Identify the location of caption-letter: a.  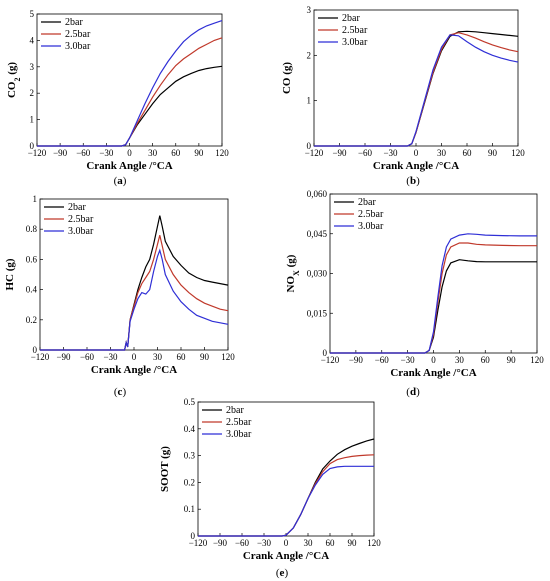
(120, 181).